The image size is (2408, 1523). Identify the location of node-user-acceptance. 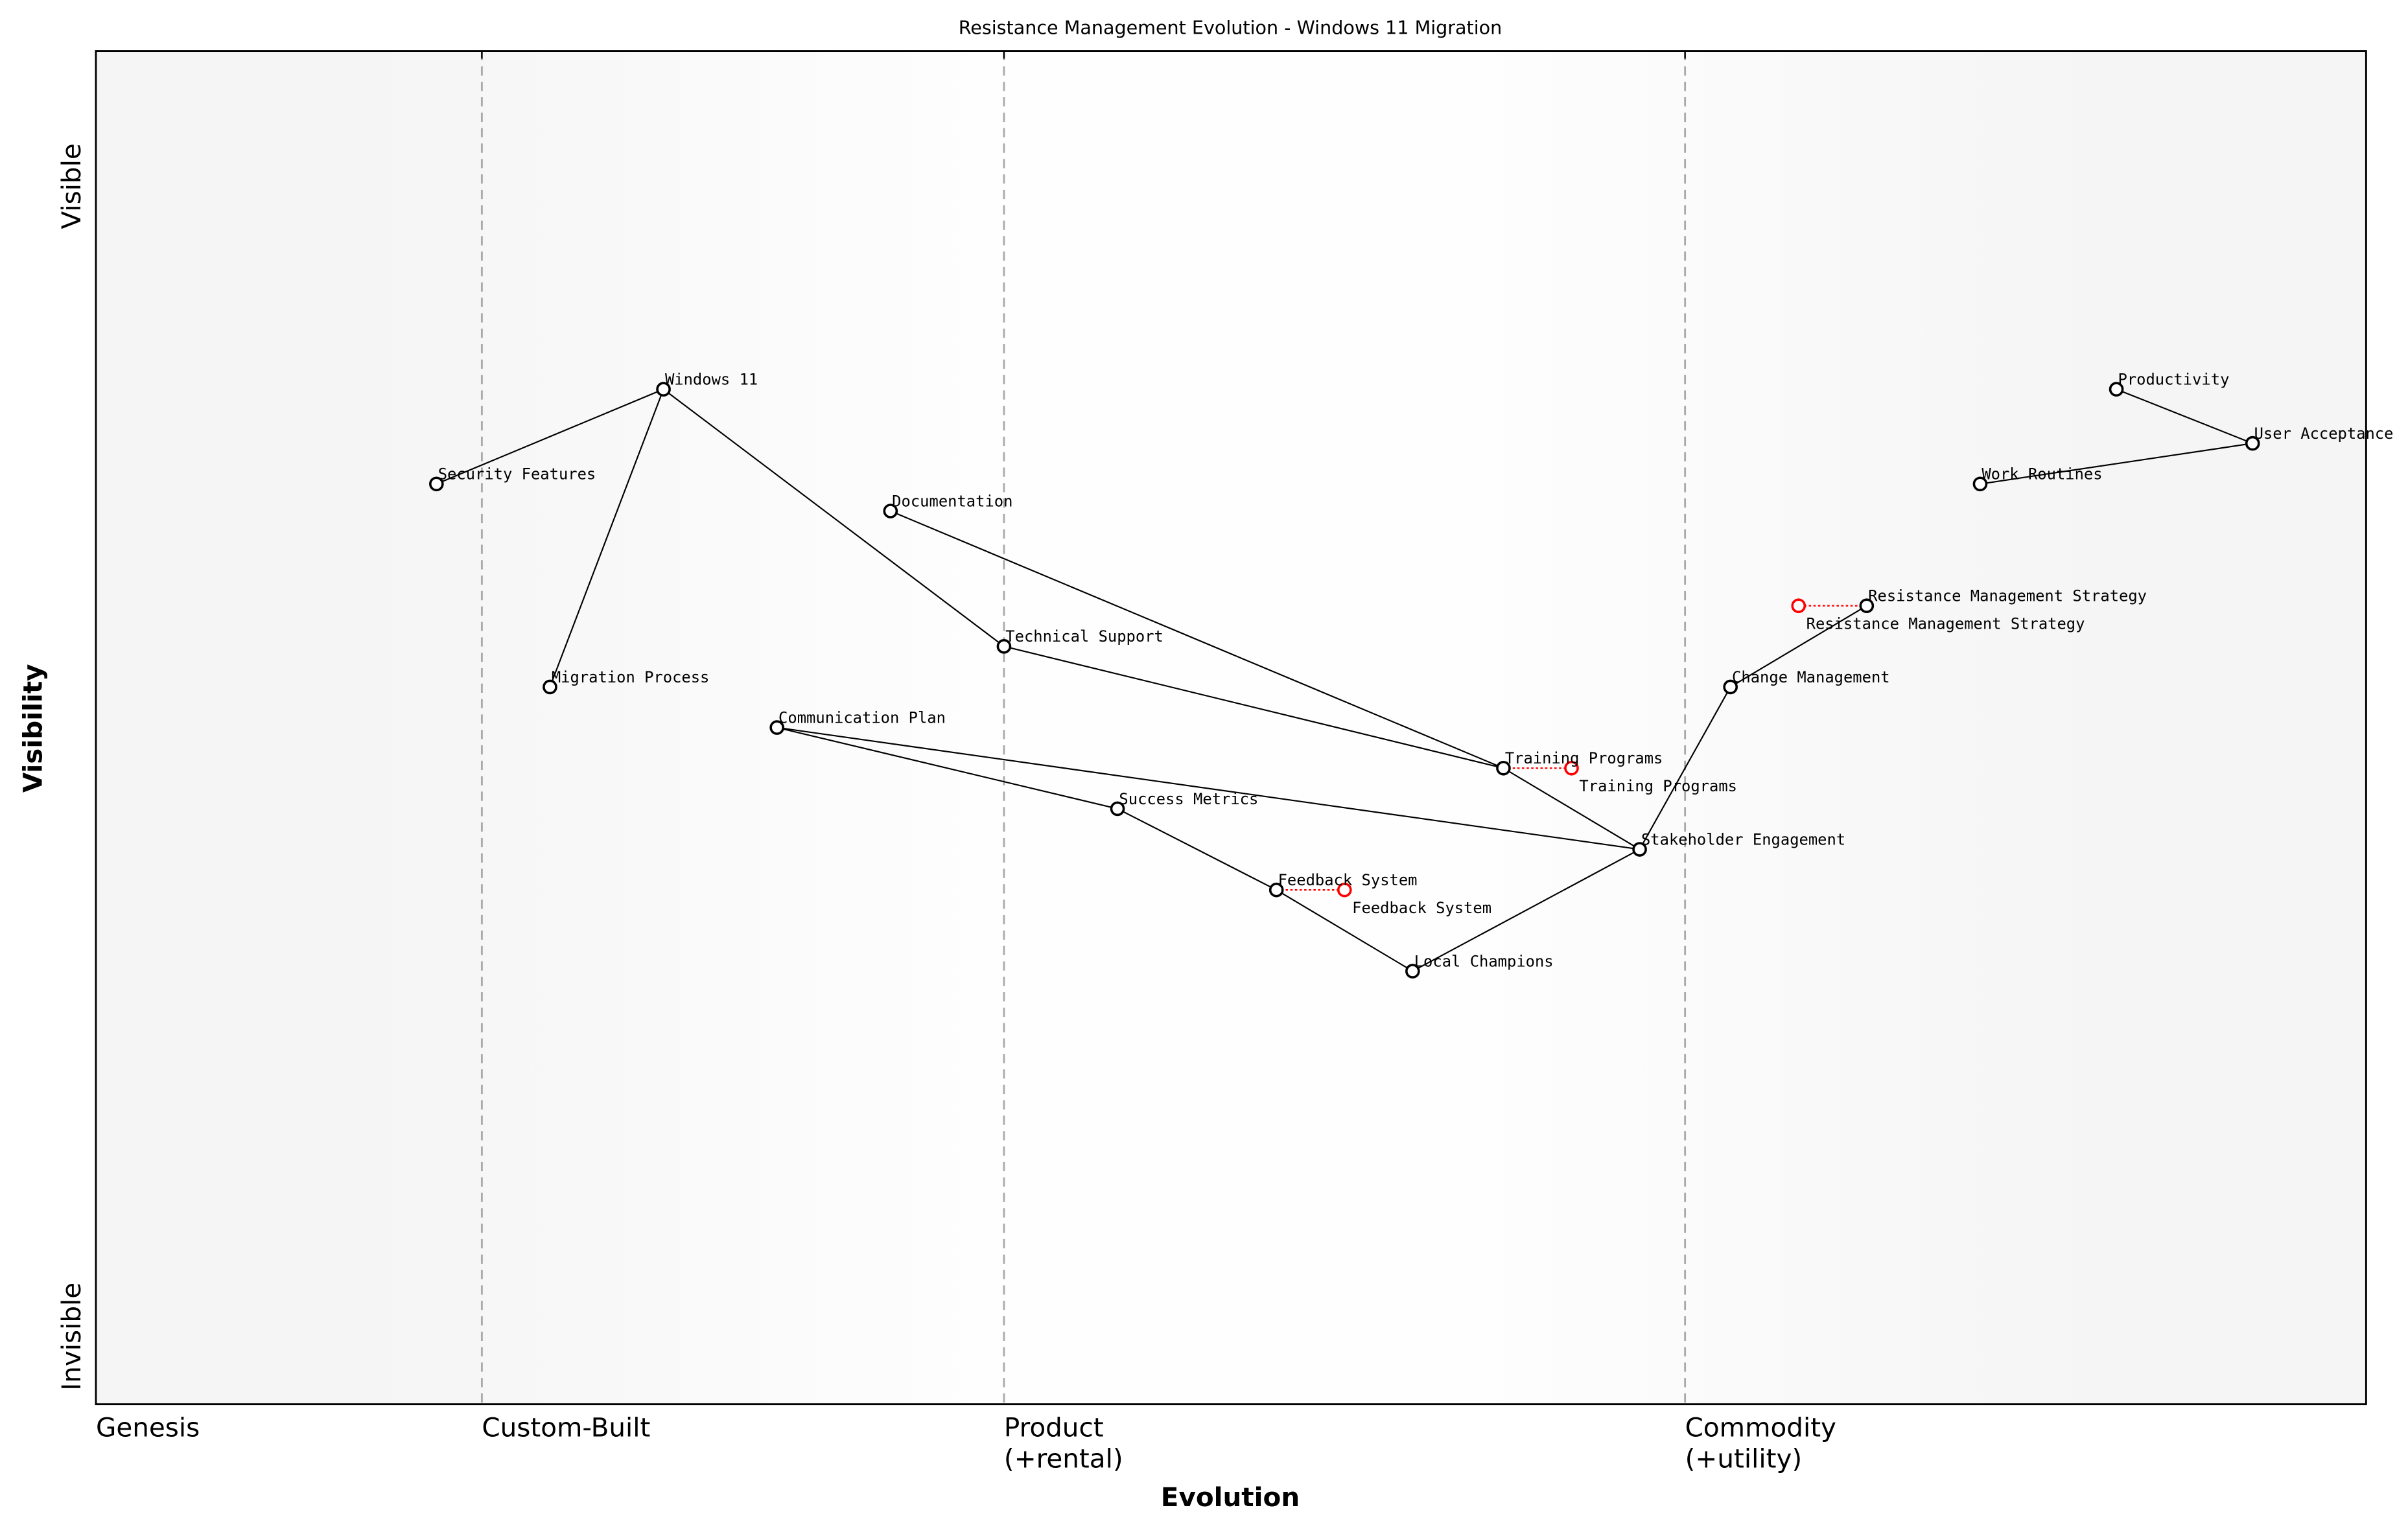
(2252, 443).